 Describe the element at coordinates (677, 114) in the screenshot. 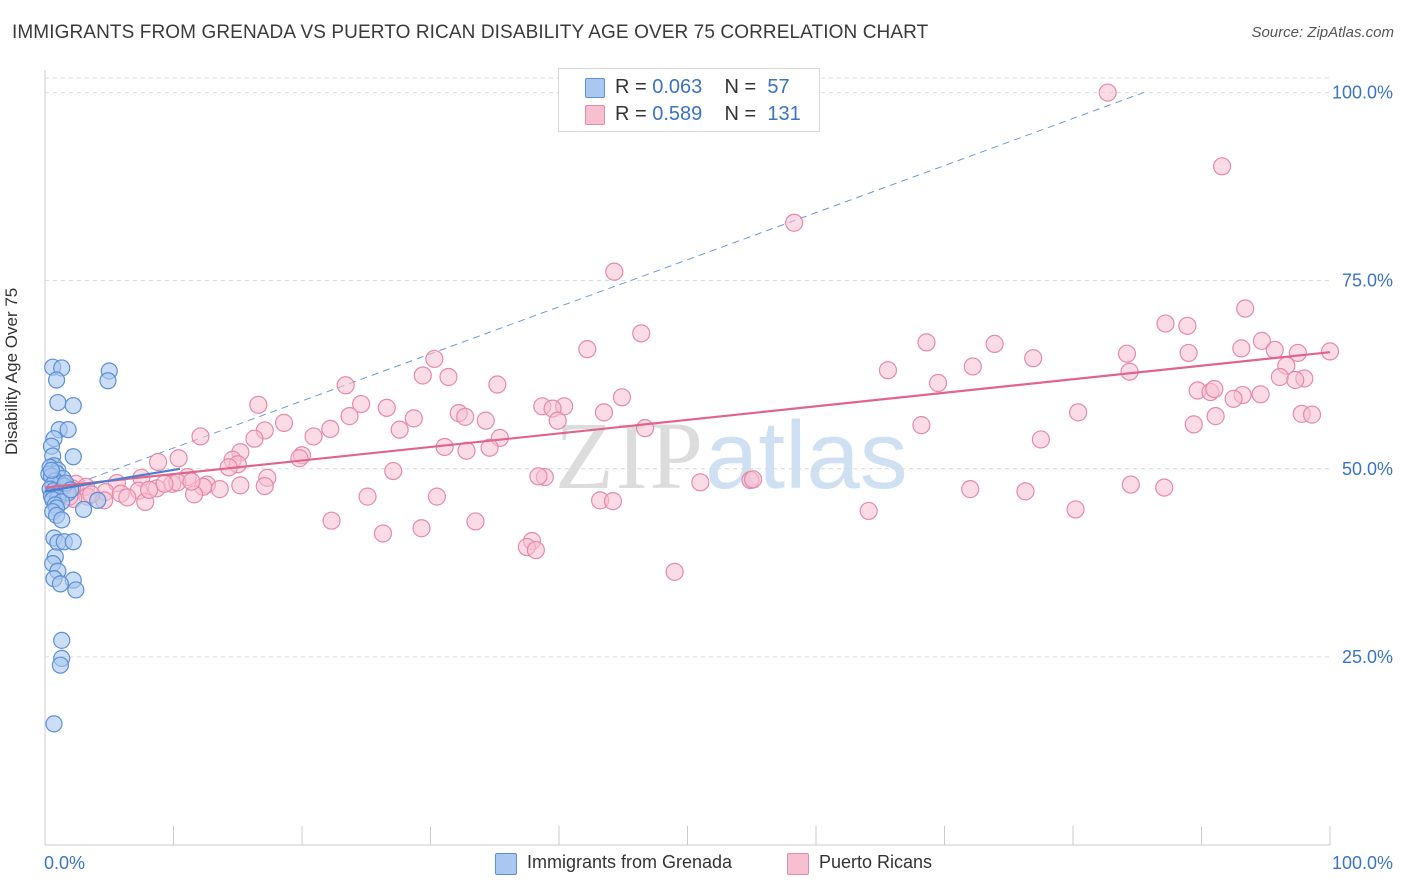

I see `legend-r-value: 0.589` at that location.